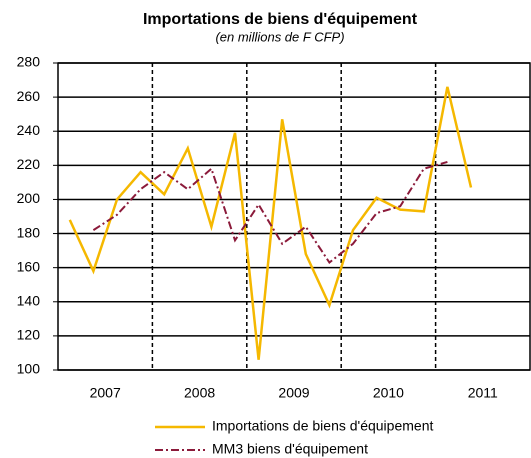 The image size is (531, 458). Describe the element at coordinates (29, 164) in the screenshot. I see `y-tick-label: 220` at that location.